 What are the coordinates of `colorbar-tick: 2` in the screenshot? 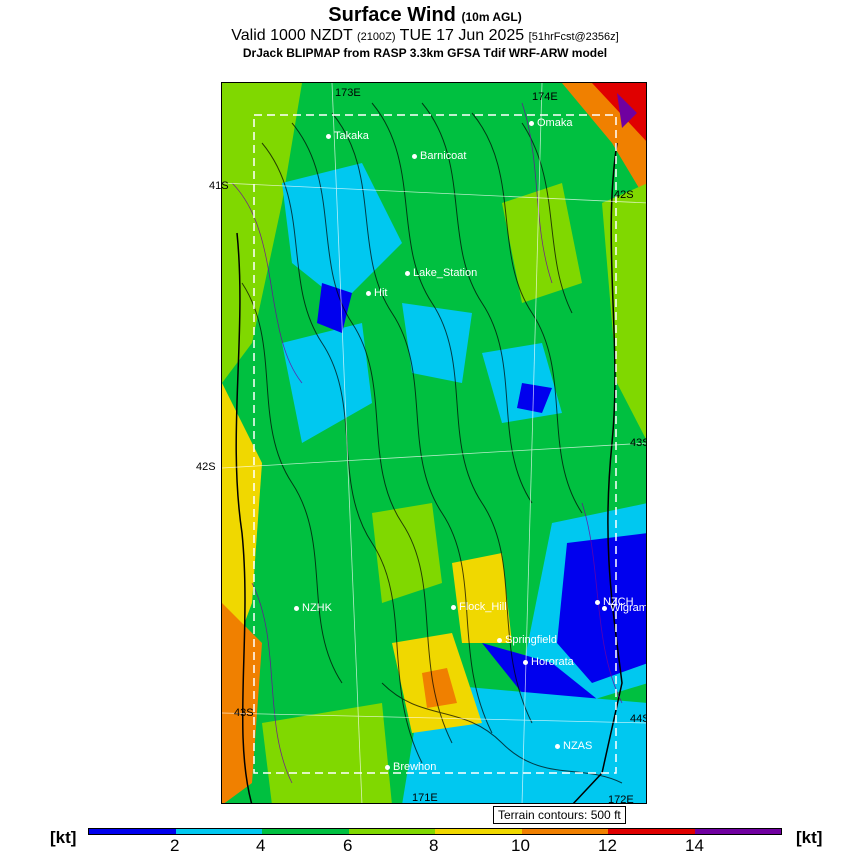 It's located at (175, 845).